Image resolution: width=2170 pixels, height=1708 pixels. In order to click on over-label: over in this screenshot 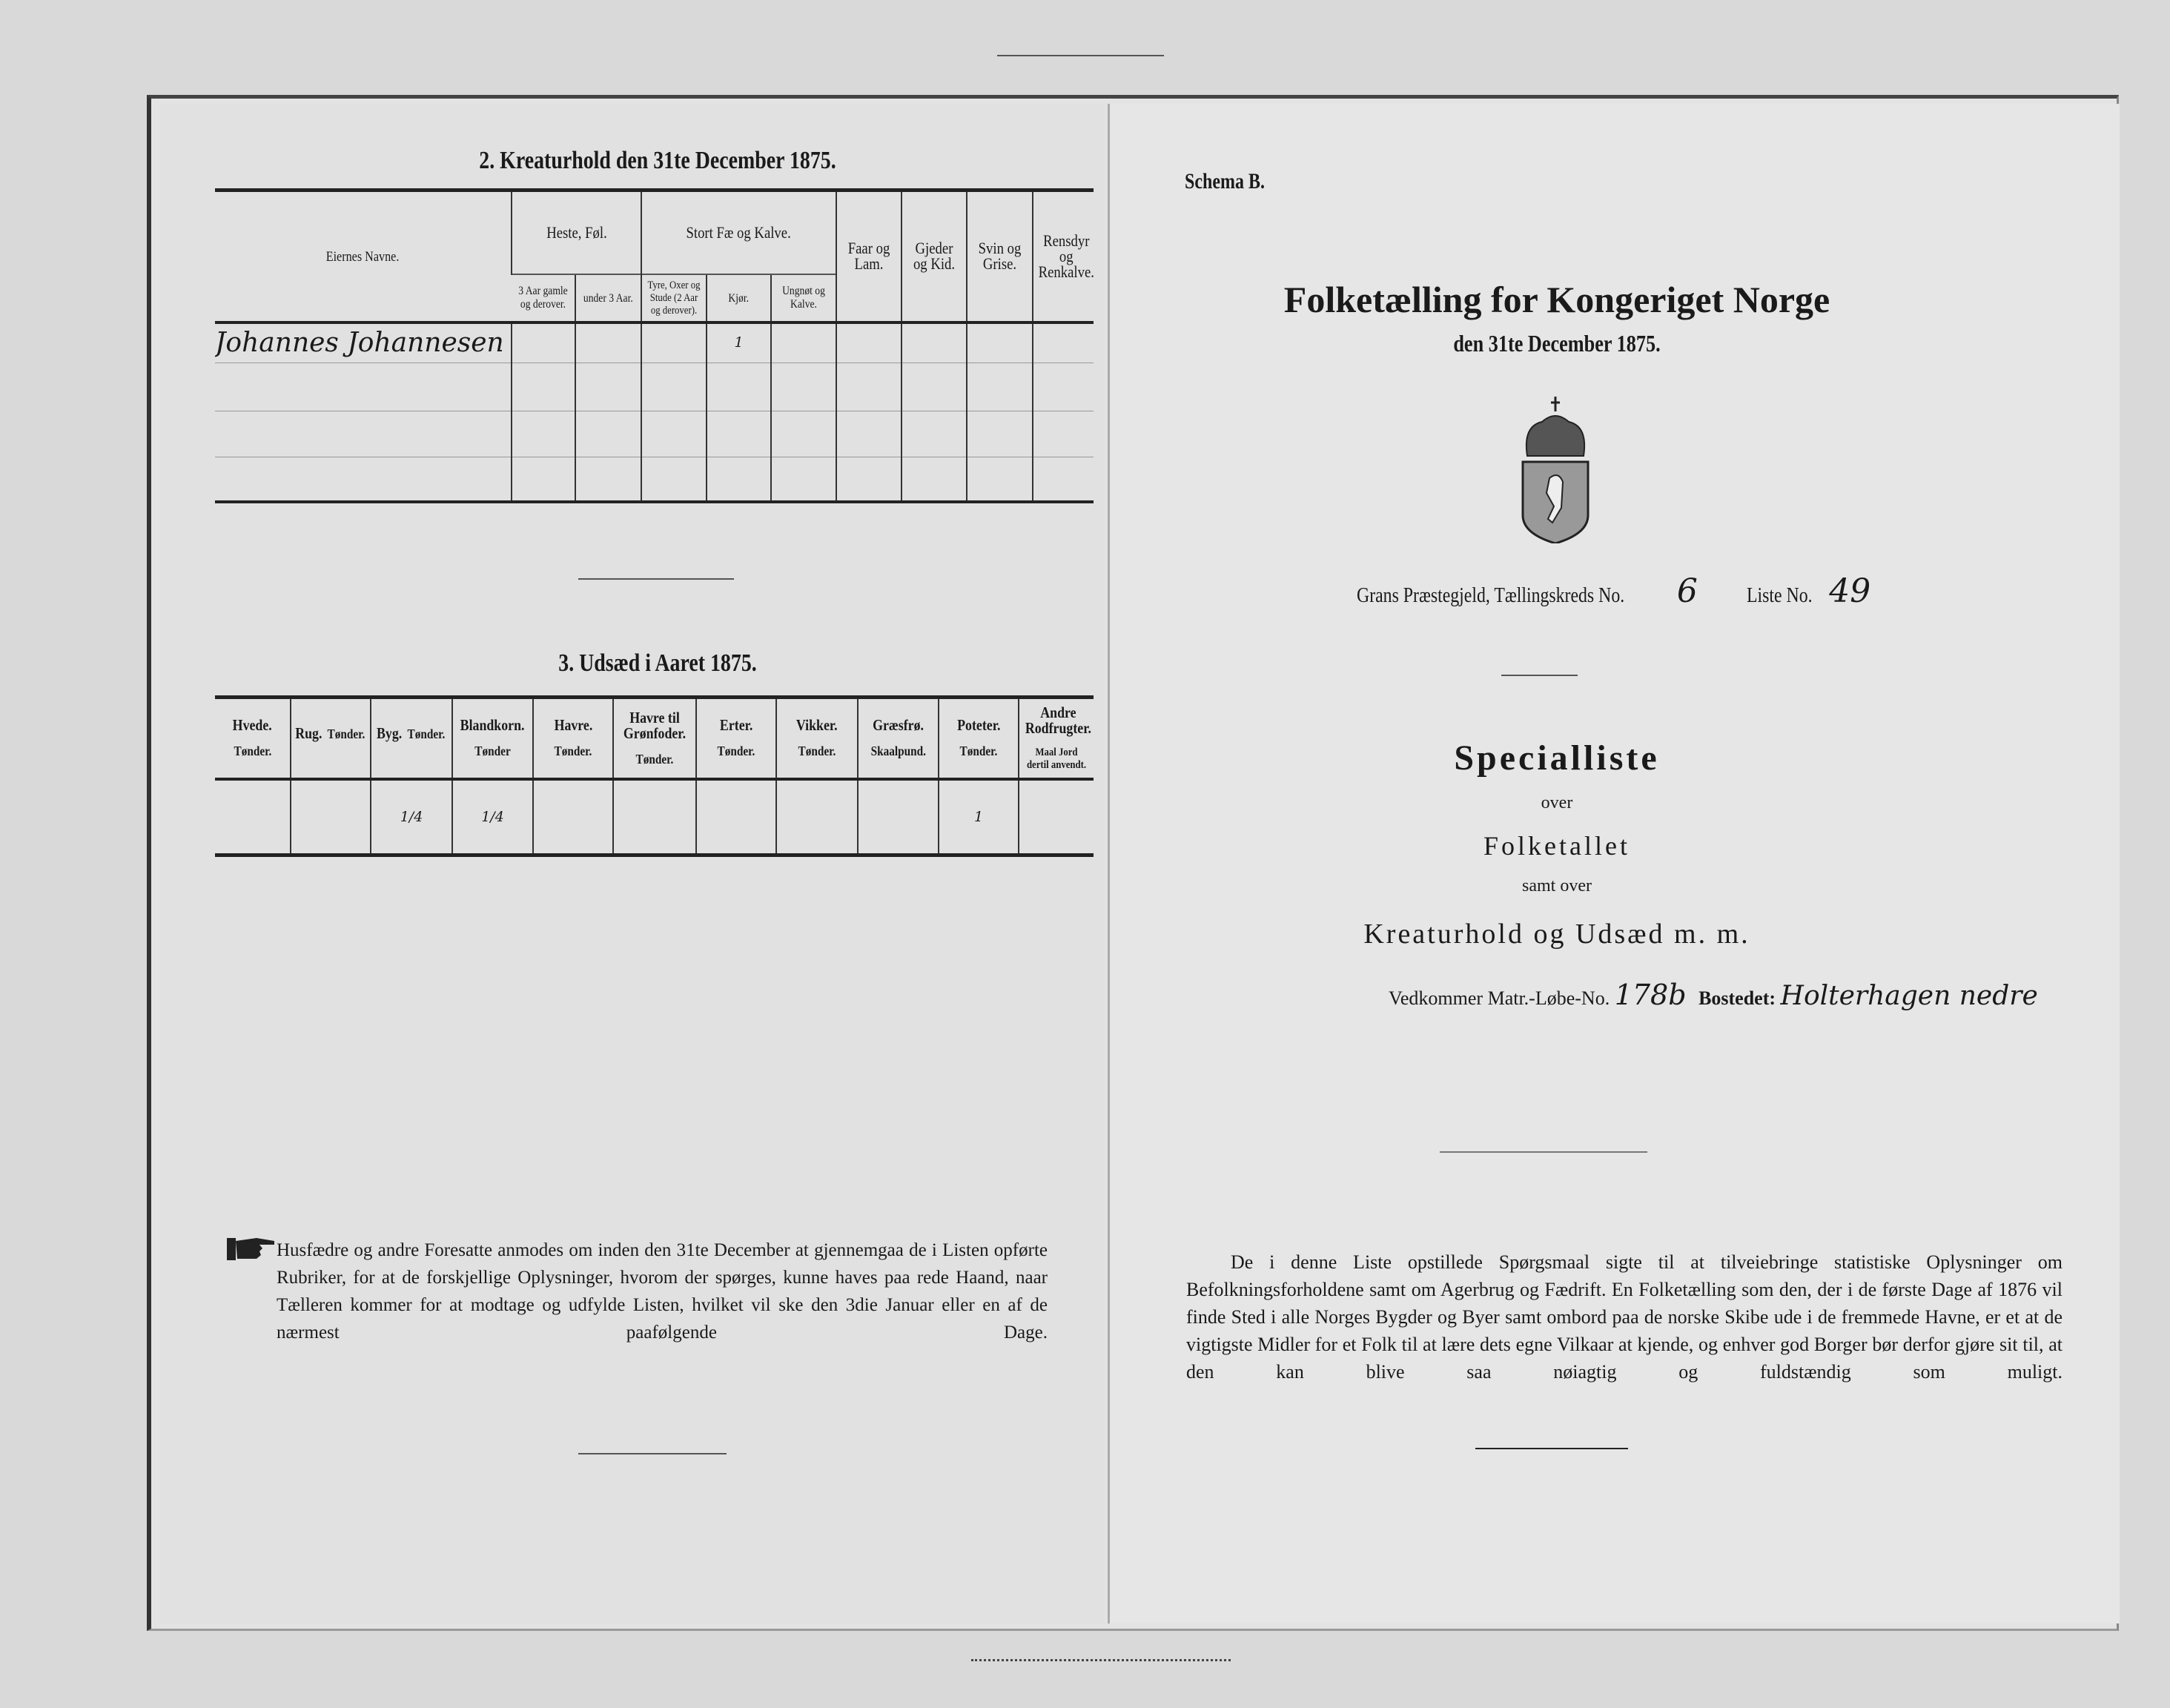, I will do `click(1557, 802)`.